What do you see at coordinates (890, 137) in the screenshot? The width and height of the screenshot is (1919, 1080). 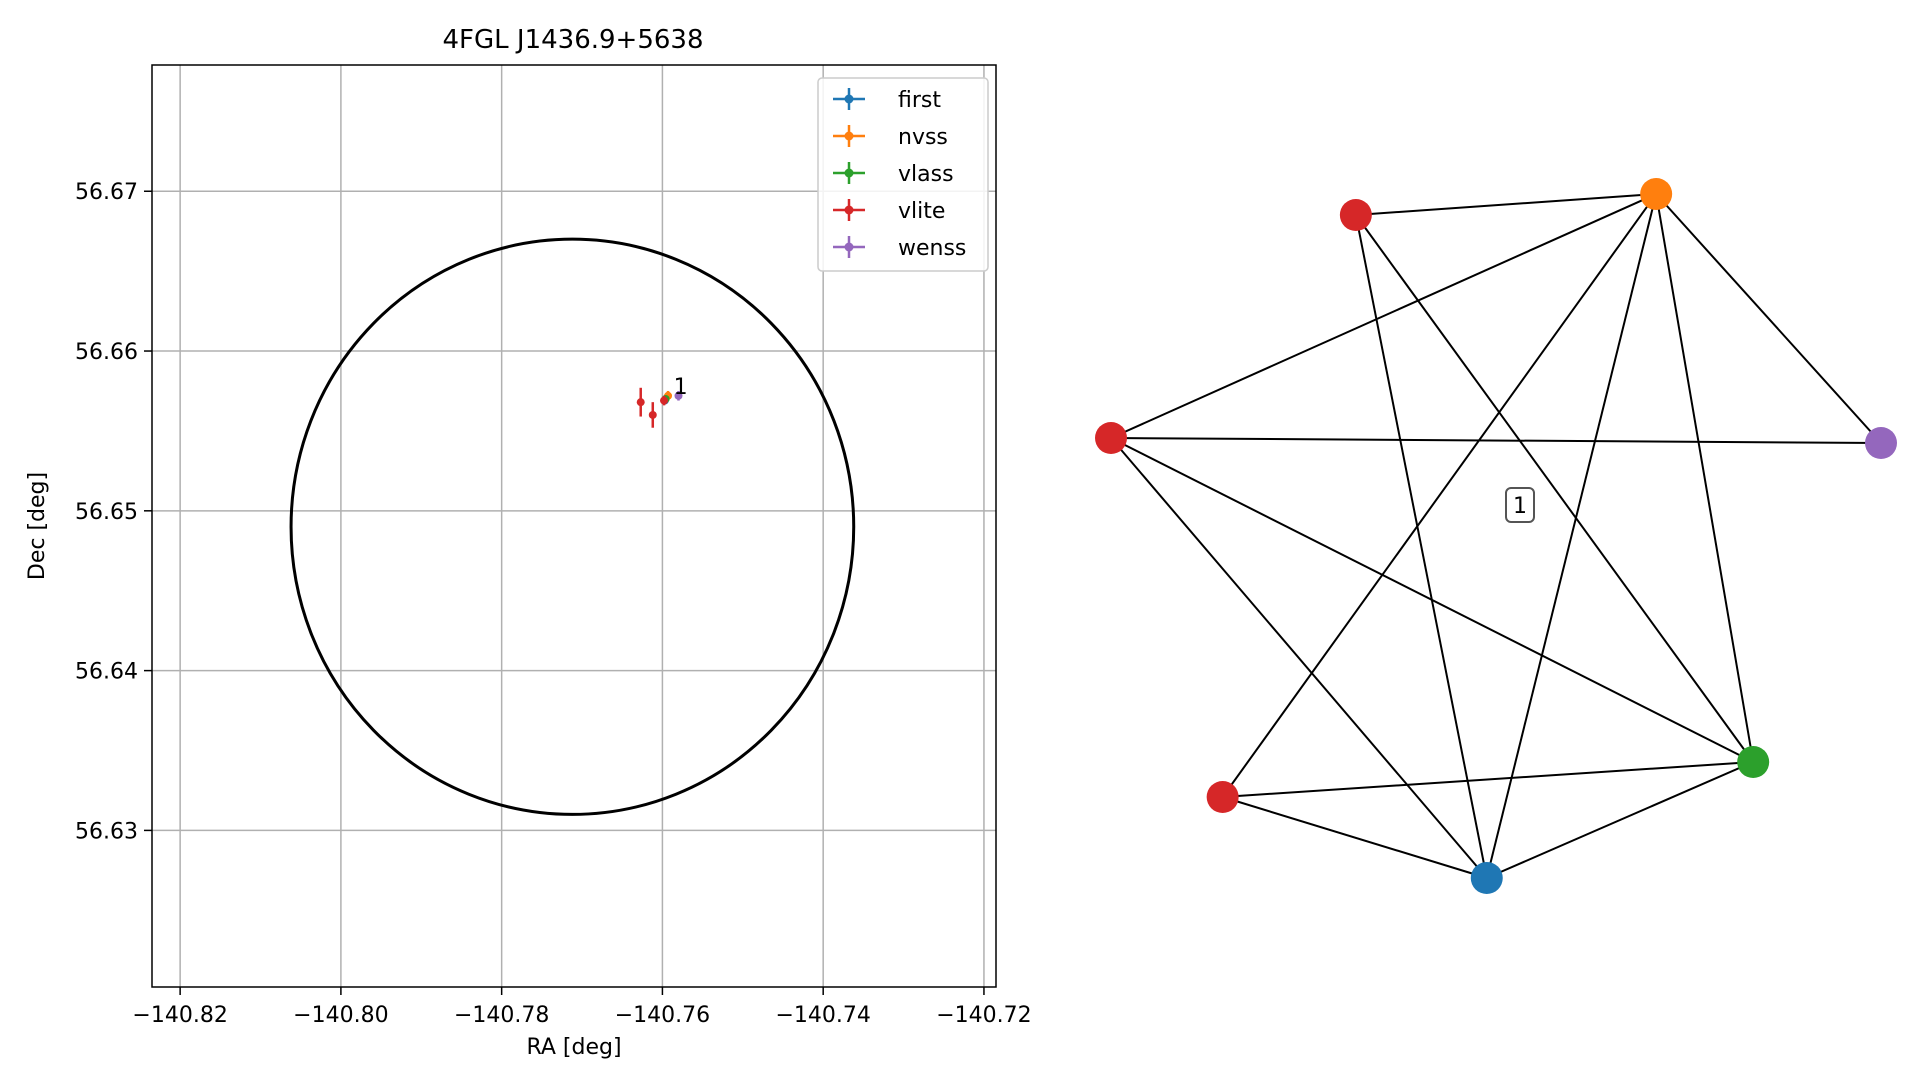 I see `legend-entry-nvss: nvss` at bounding box center [890, 137].